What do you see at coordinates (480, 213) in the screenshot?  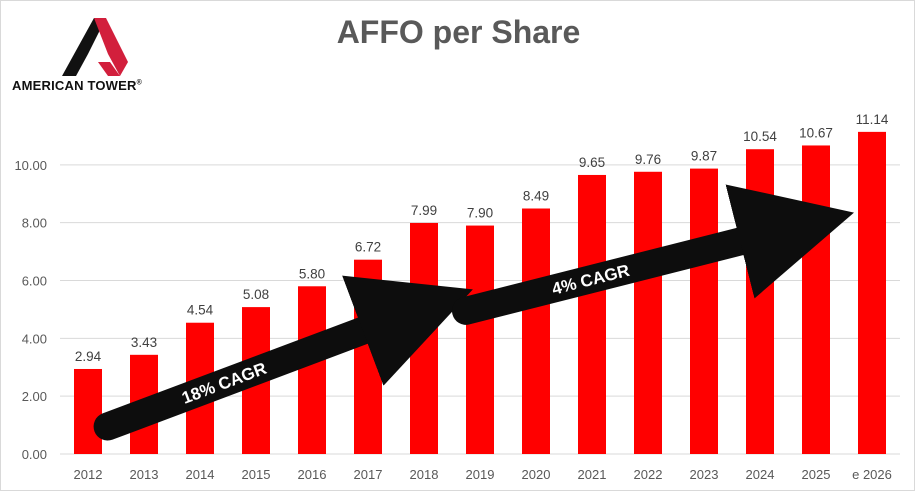 I see `data-label: 7.90` at bounding box center [480, 213].